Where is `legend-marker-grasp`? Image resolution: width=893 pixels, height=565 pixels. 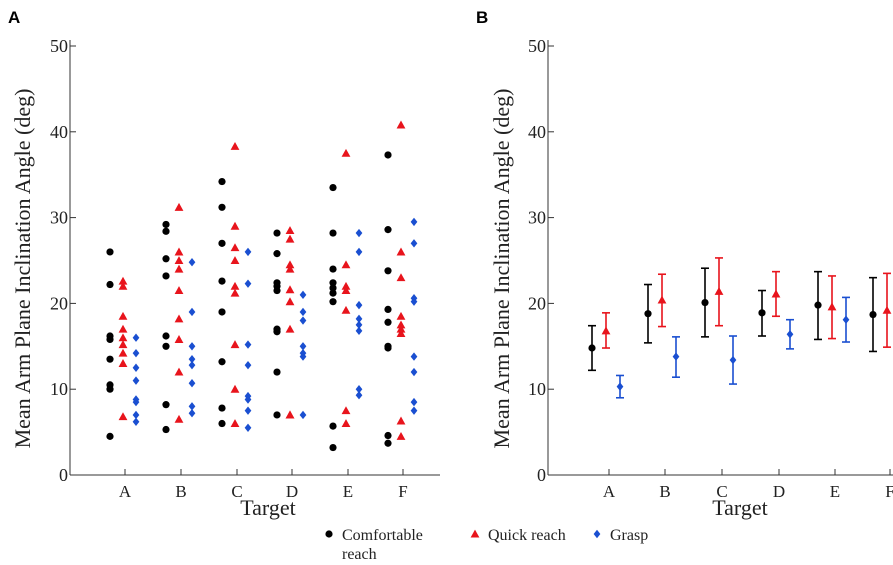
legend-marker-grasp is located at coordinates (597, 534).